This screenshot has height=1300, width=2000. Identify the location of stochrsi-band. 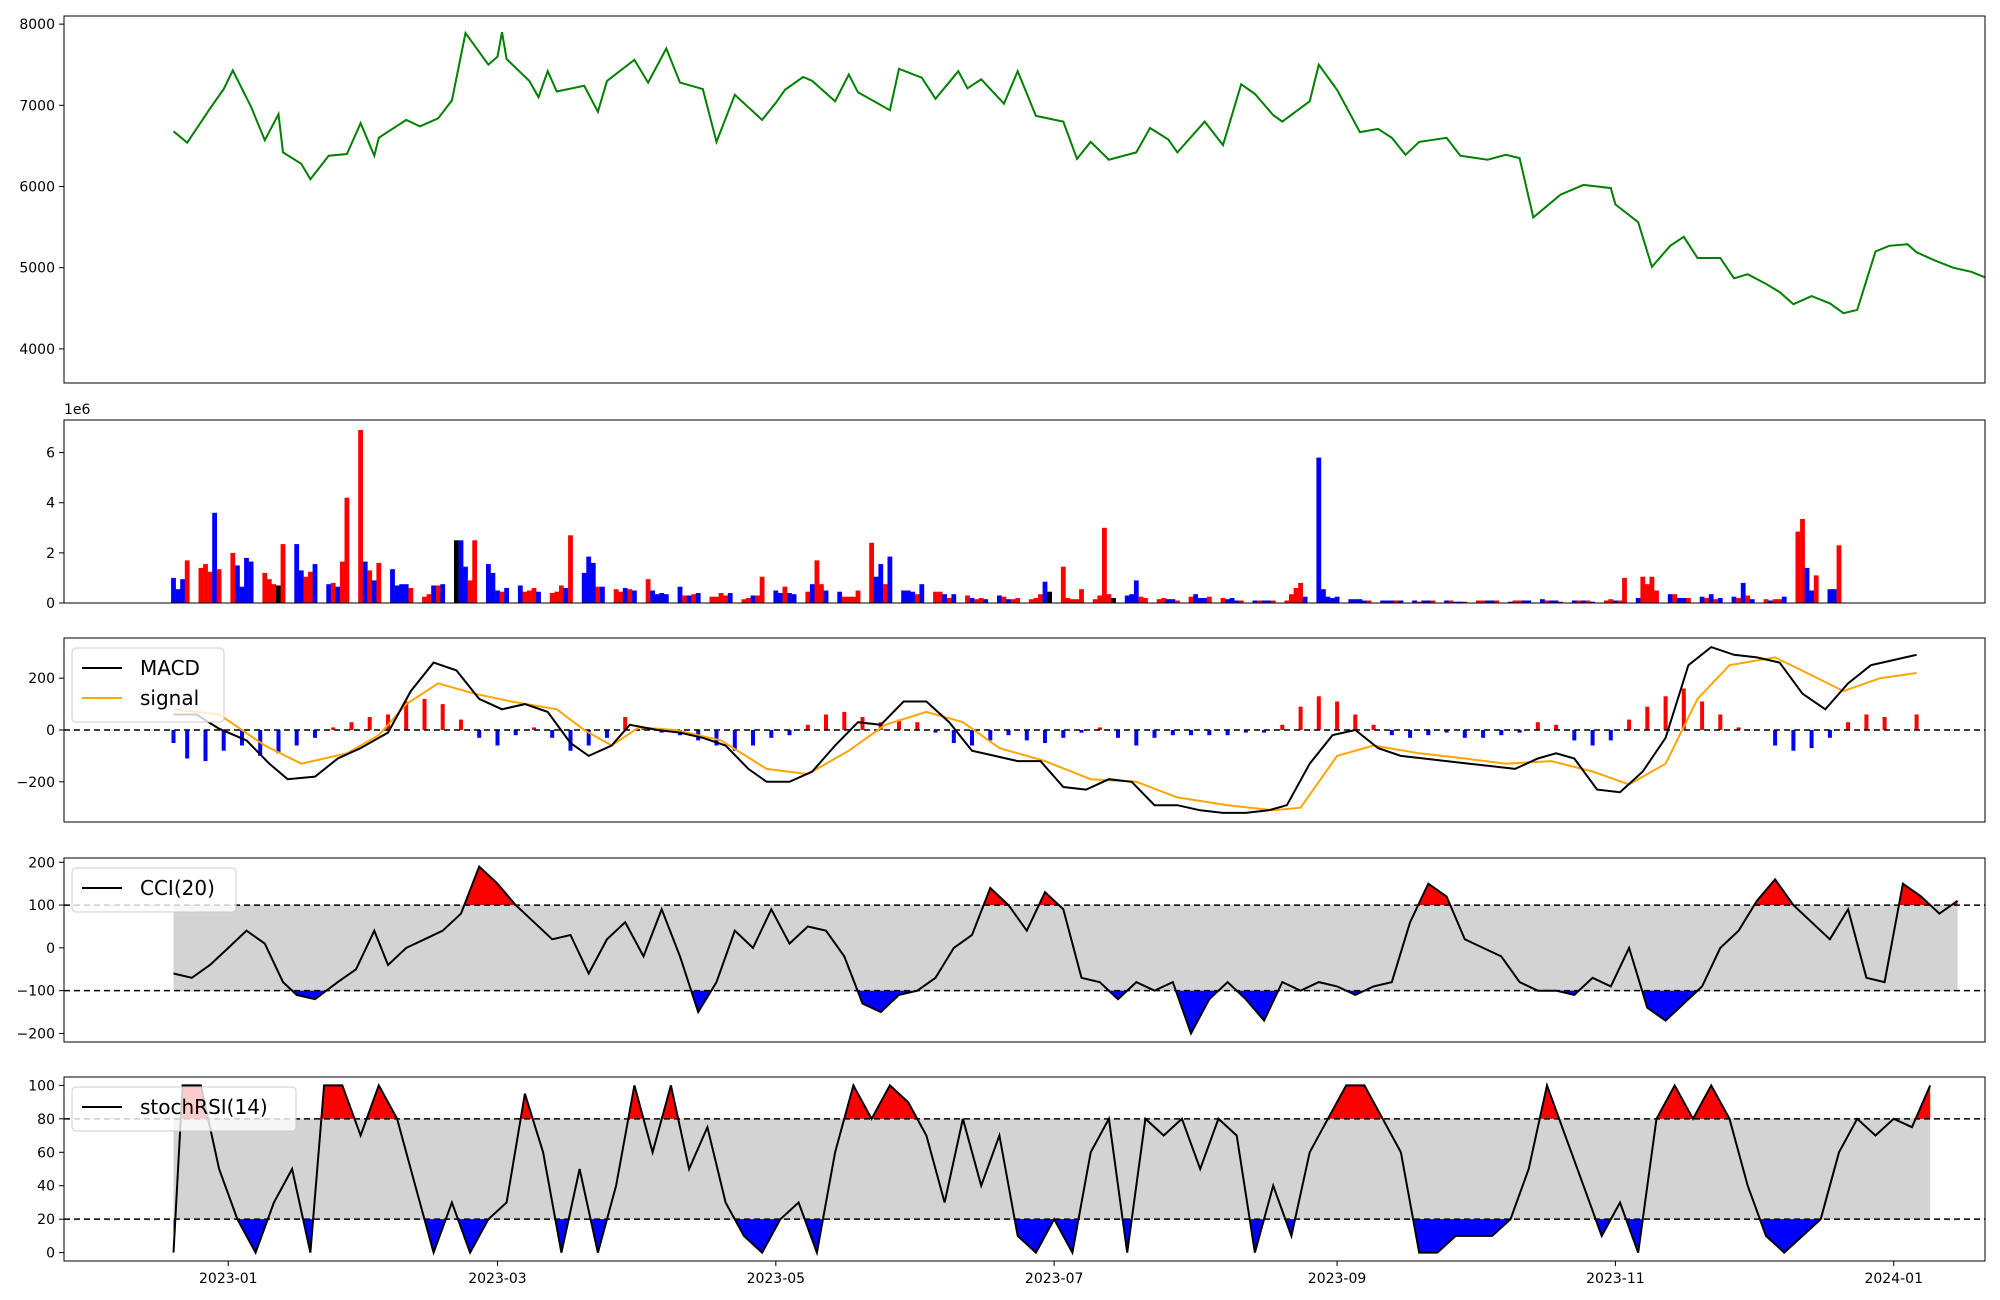
(1052, 1169).